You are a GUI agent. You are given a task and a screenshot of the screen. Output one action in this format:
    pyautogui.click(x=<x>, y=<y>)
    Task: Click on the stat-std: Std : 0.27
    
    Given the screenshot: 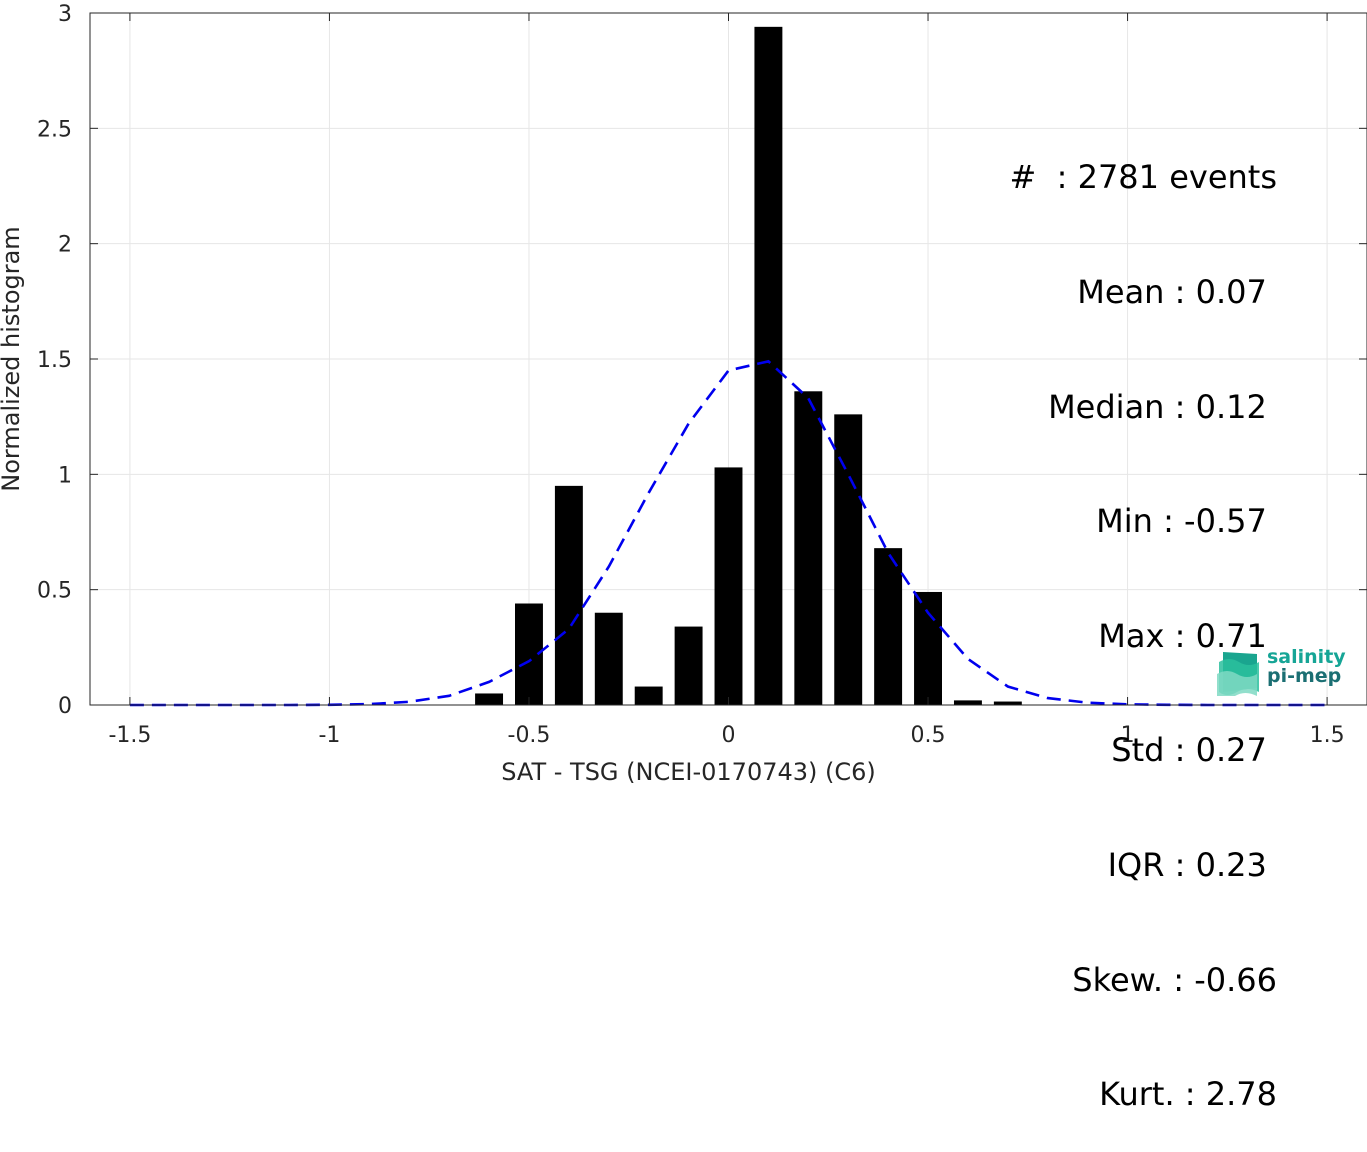 What is the action you would take?
    pyautogui.click(x=1194, y=750)
    